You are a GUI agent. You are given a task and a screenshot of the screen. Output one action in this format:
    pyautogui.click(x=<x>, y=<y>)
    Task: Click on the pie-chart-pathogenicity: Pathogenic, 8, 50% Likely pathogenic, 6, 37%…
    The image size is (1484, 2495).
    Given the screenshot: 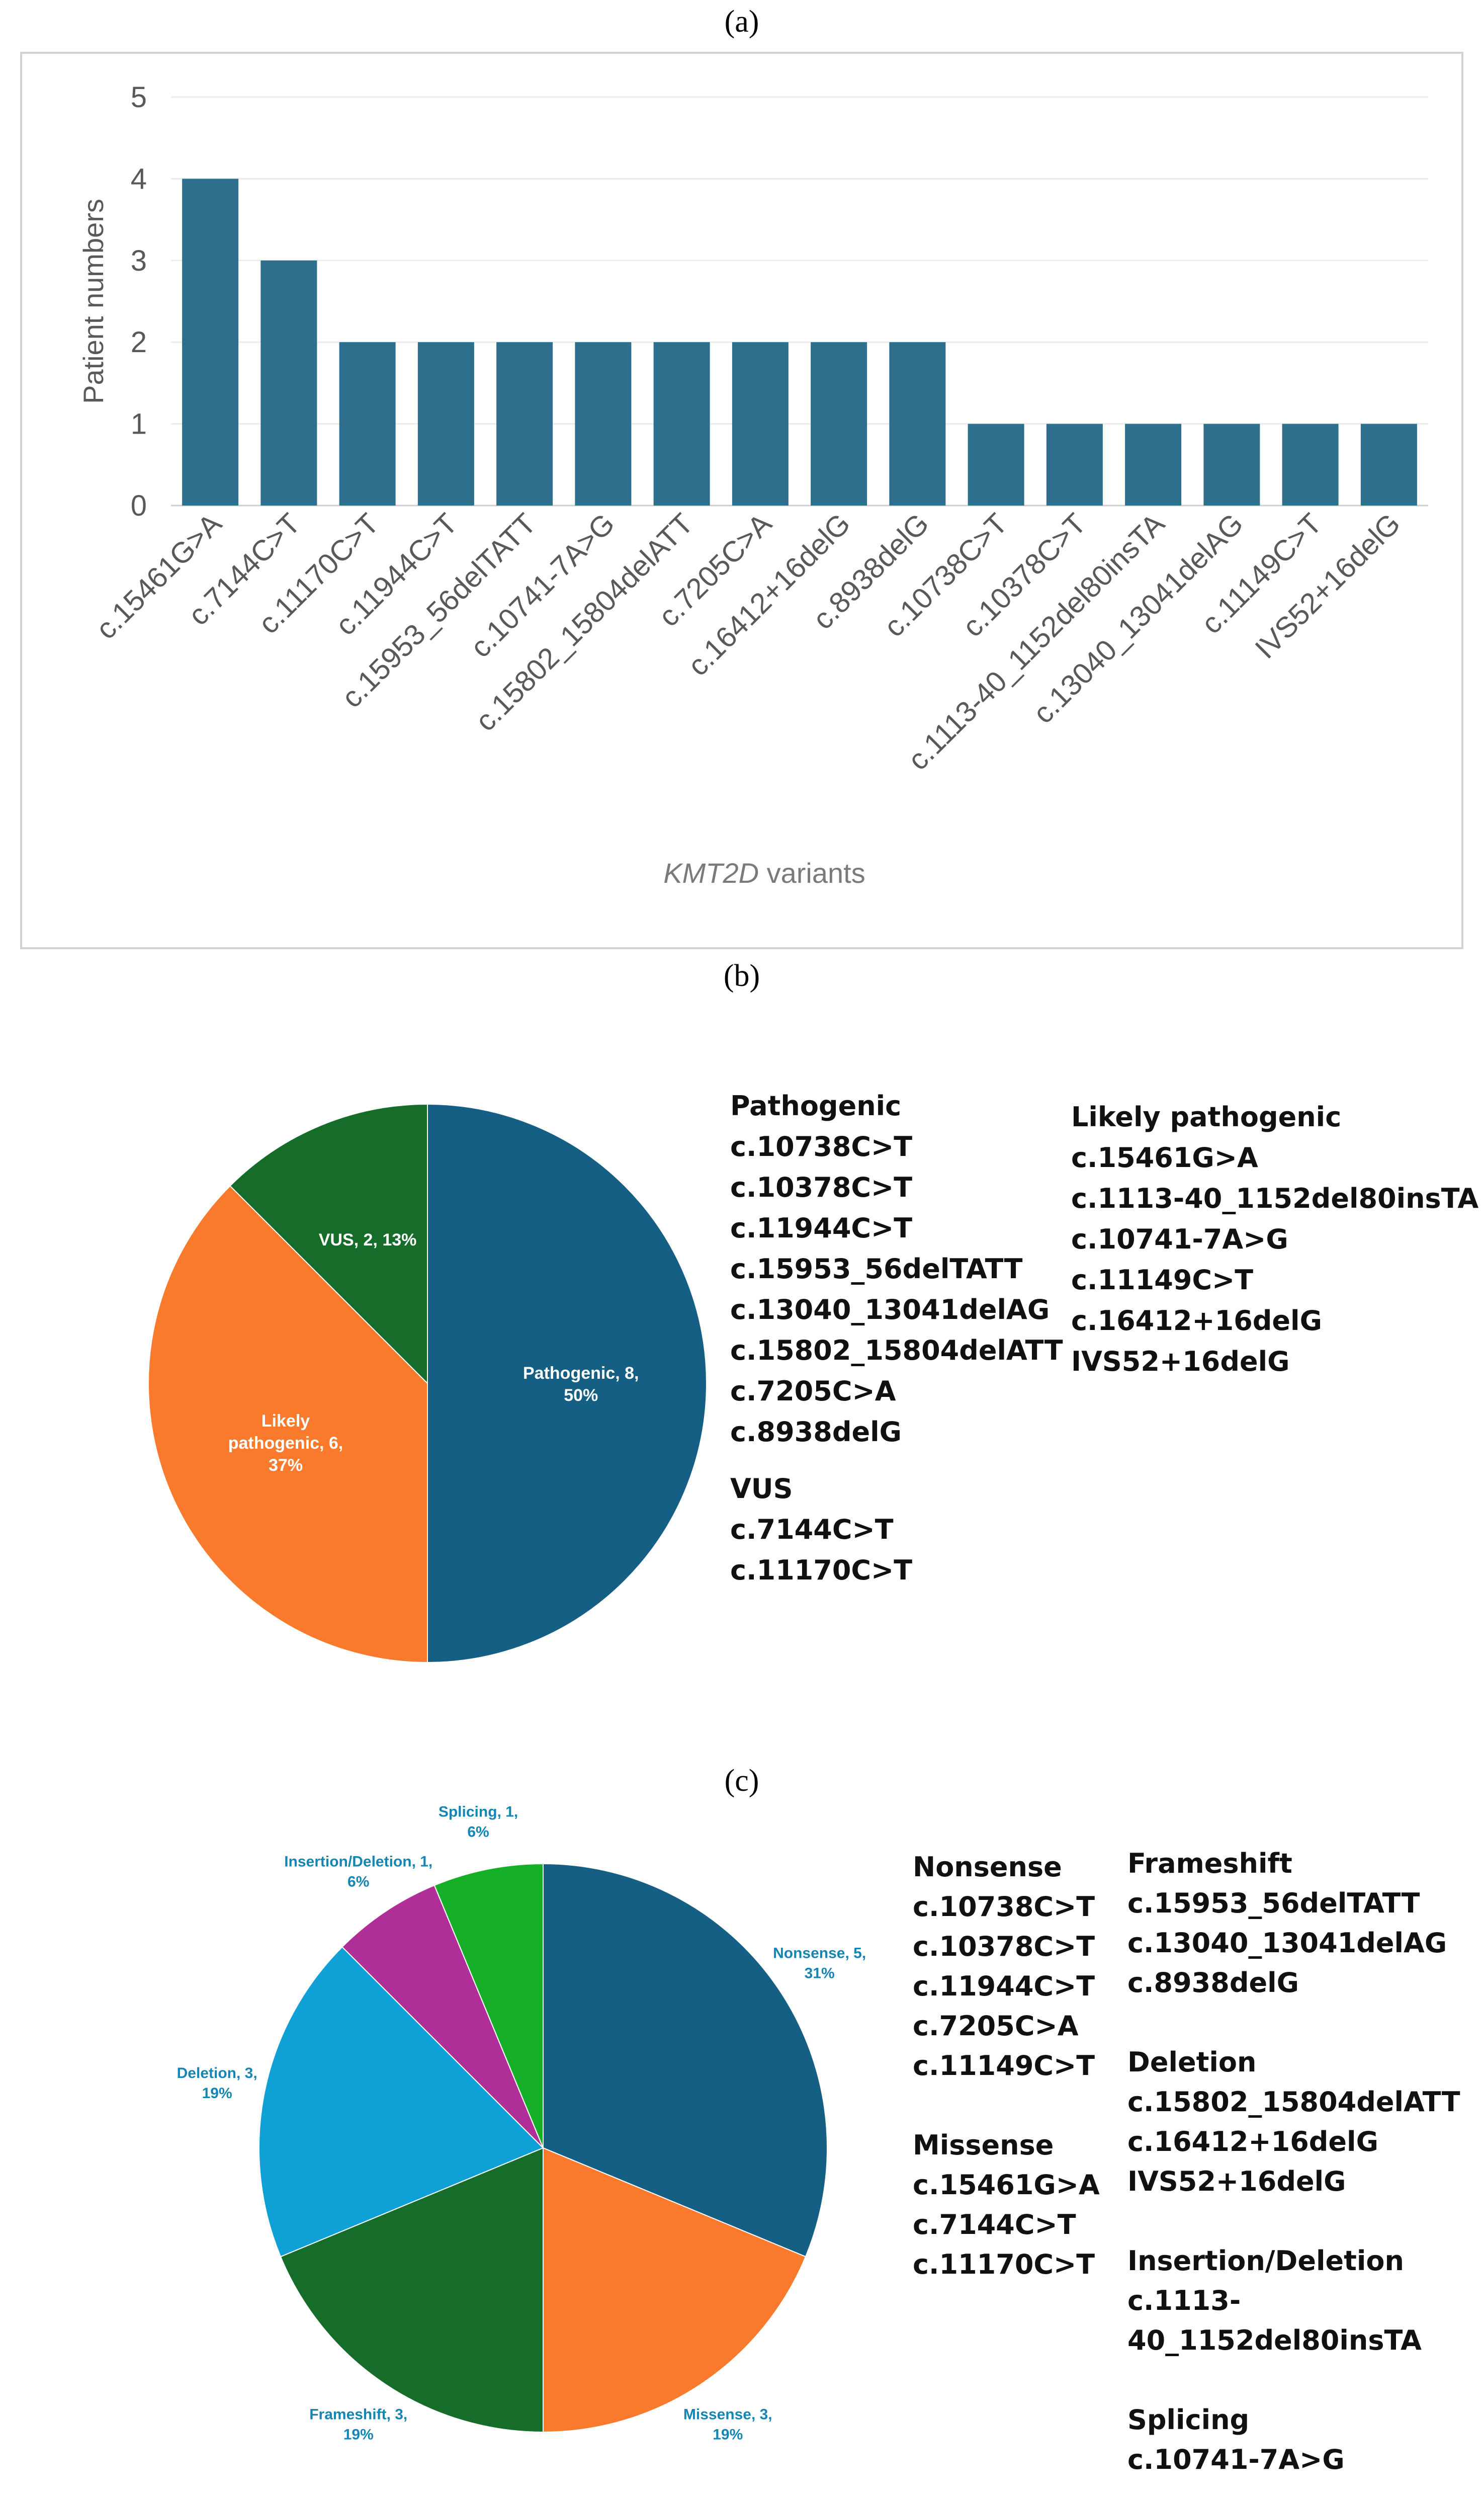 What is the action you would take?
    pyautogui.click(x=427, y=1383)
    